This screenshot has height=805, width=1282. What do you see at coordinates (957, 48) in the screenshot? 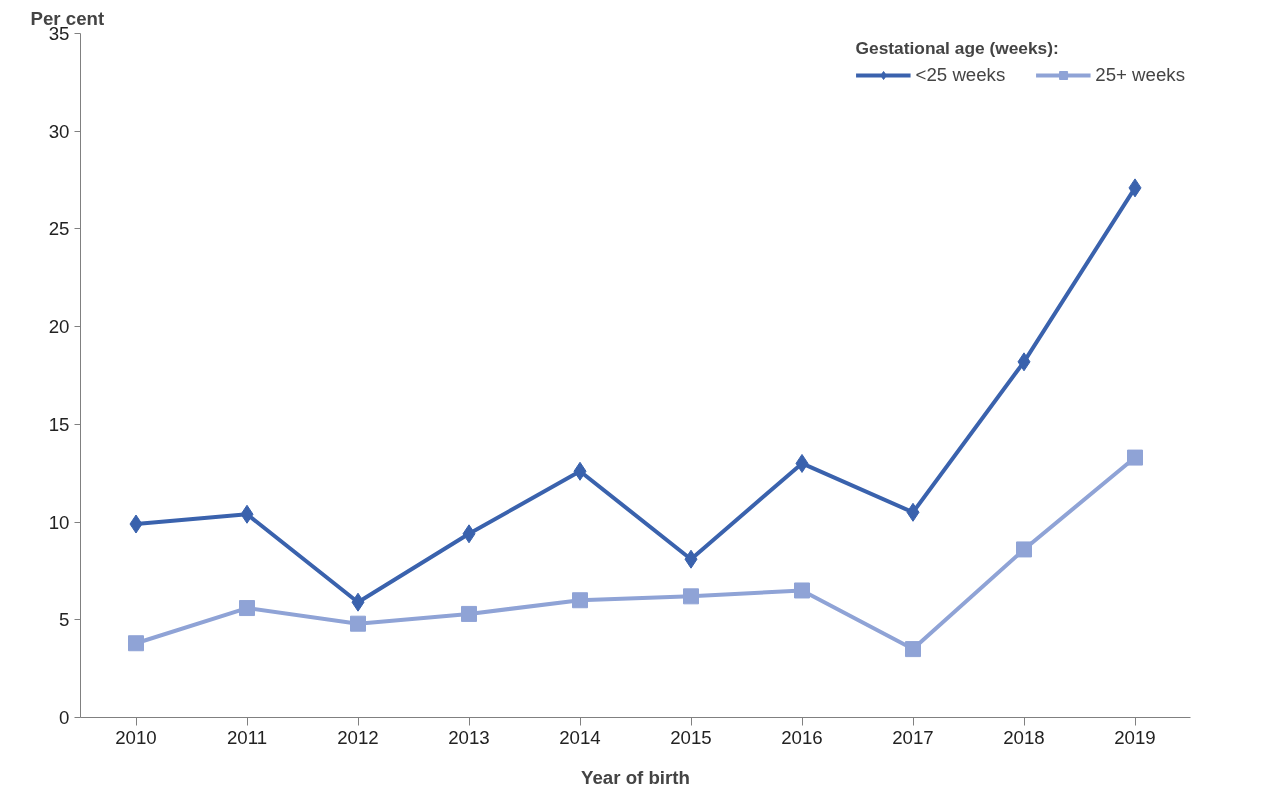
I see `legend-title: Gestational age (weeks):` at bounding box center [957, 48].